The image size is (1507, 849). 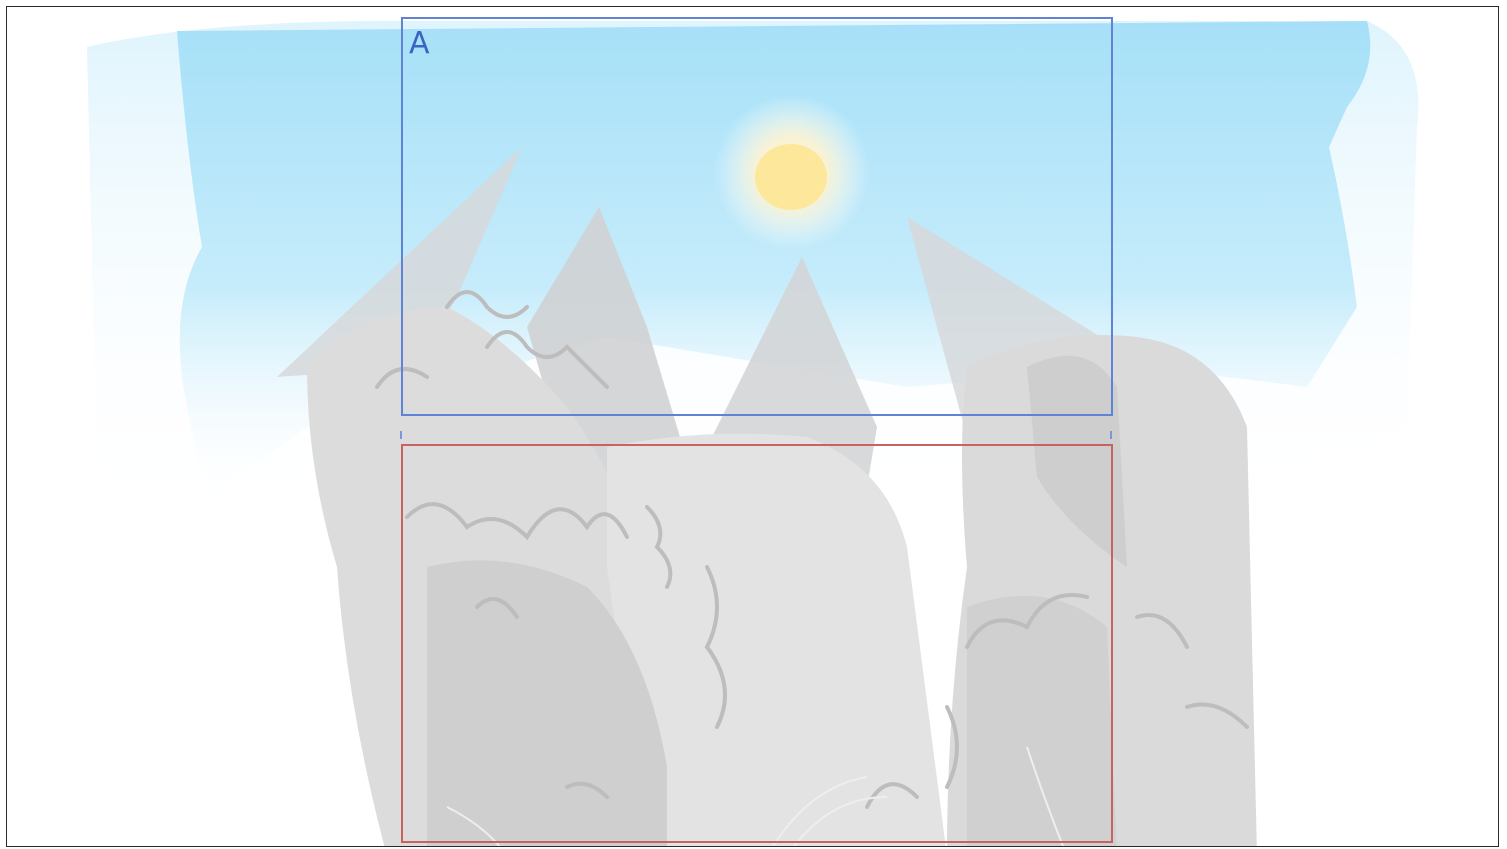 What do you see at coordinates (419, 43) in the screenshot?
I see `frame-a-label: A` at bounding box center [419, 43].